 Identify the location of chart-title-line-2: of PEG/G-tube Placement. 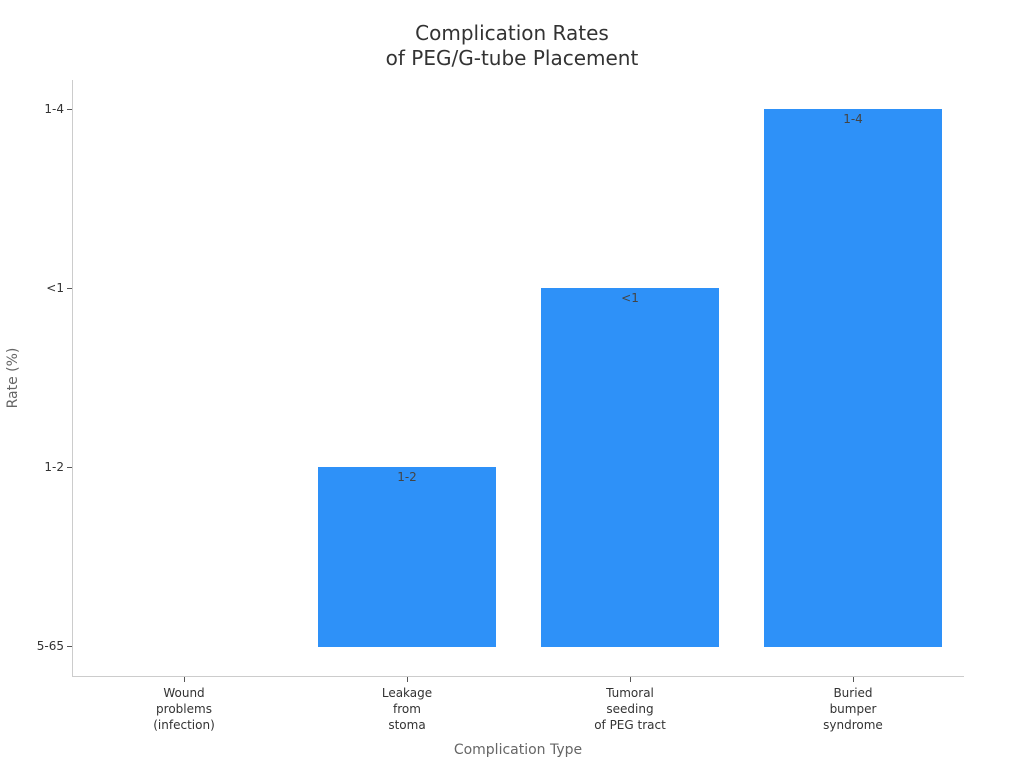
(512, 58).